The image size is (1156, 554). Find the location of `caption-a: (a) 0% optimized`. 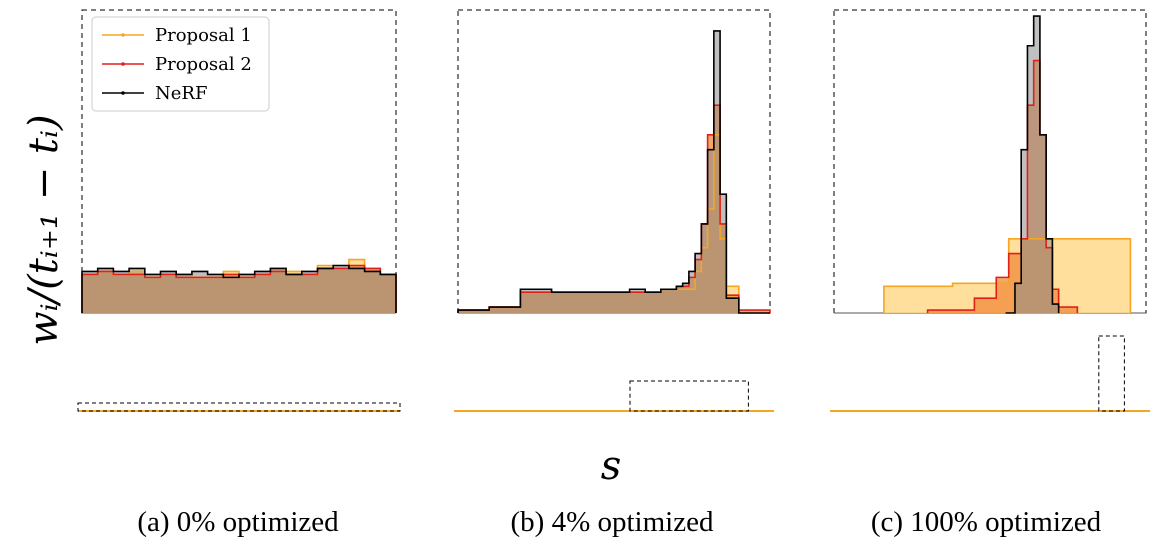

caption-a: (a) 0% optimized is located at coordinates (238, 522).